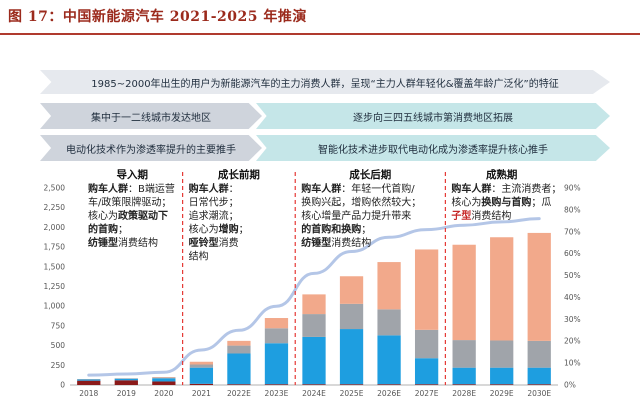  I want to click on x-tick-label: 2021, so click(201, 393).